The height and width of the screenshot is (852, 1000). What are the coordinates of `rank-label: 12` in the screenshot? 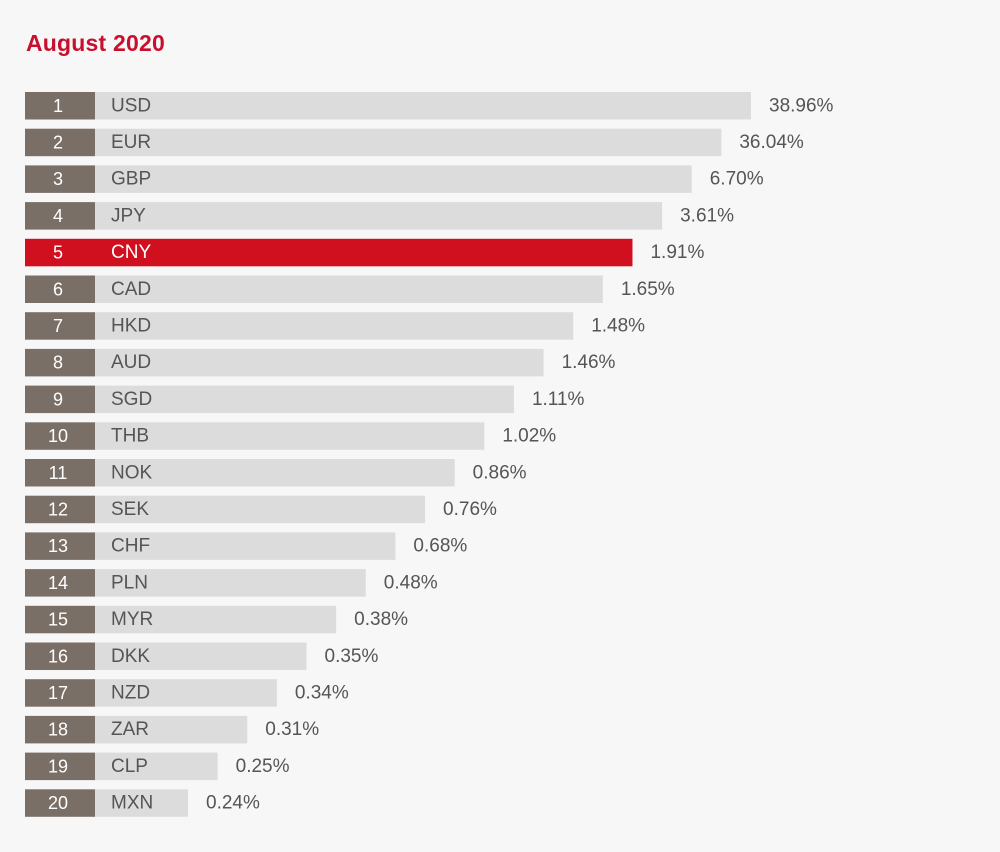 It's located at (58, 509).